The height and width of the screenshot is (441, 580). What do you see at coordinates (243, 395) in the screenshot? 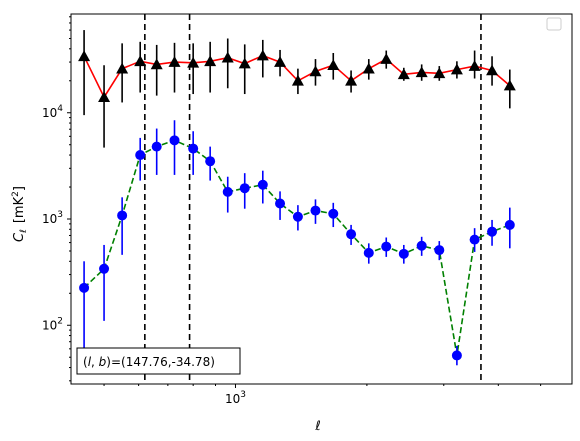
I see `x-tick-exp: 3` at bounding box center [243, 395].